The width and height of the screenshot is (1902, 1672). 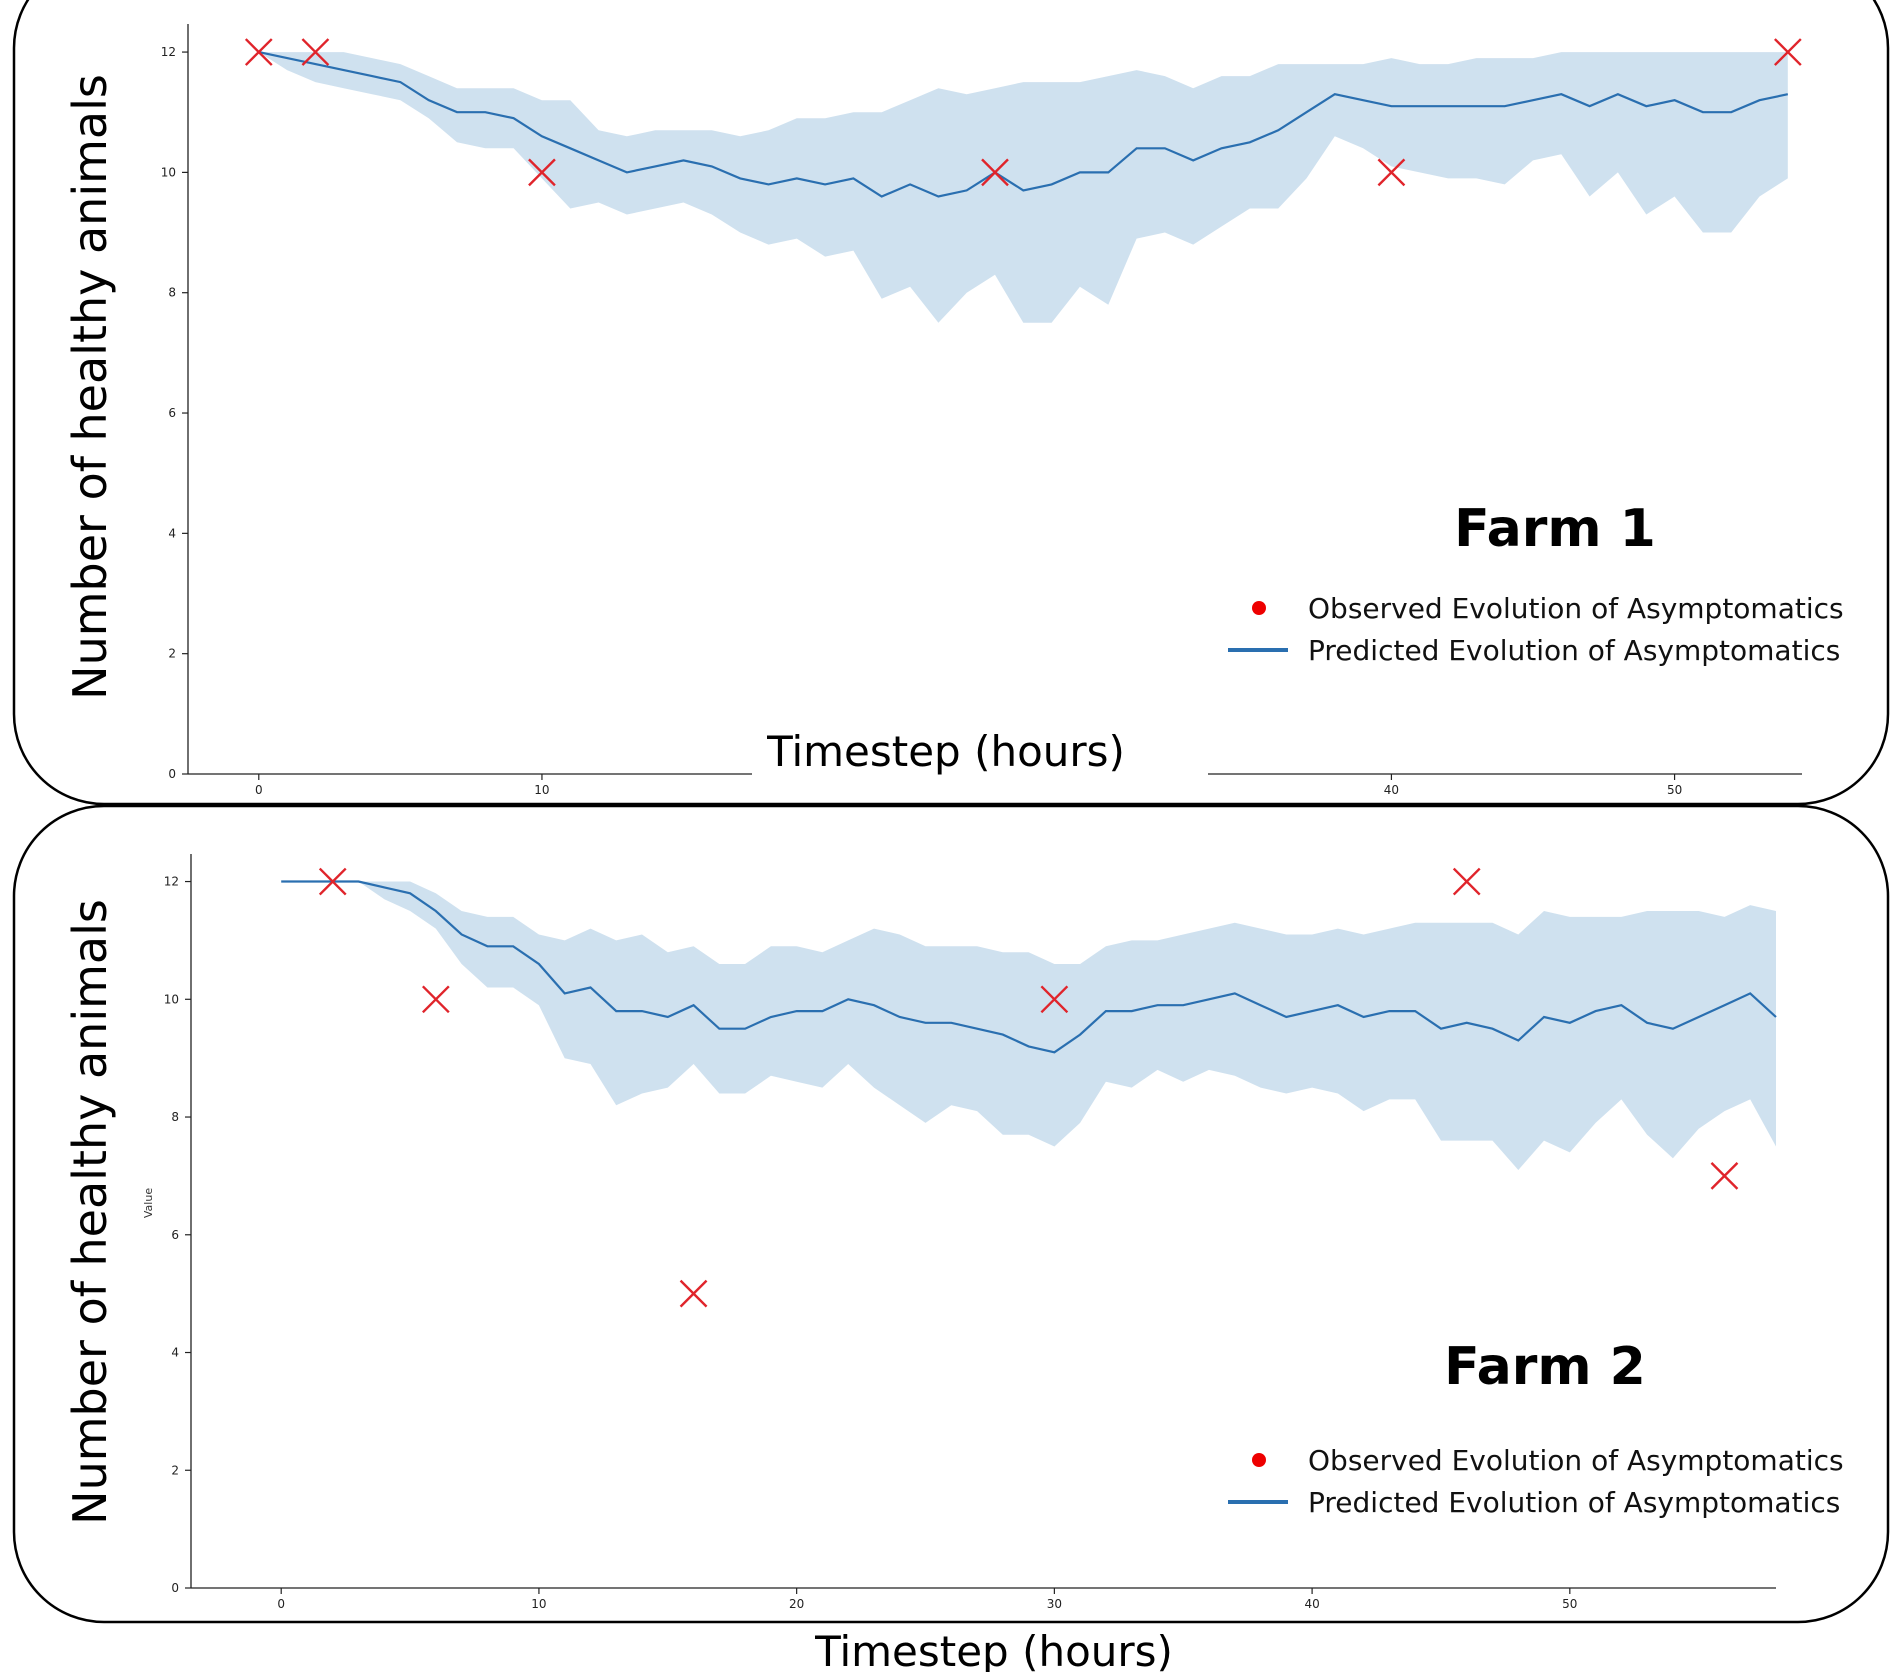 What do you see at coordinates (1555, 529) in the screenshot?
I see `farm-1-panel-label: Farm 1` at bounding box center [1555, 529].